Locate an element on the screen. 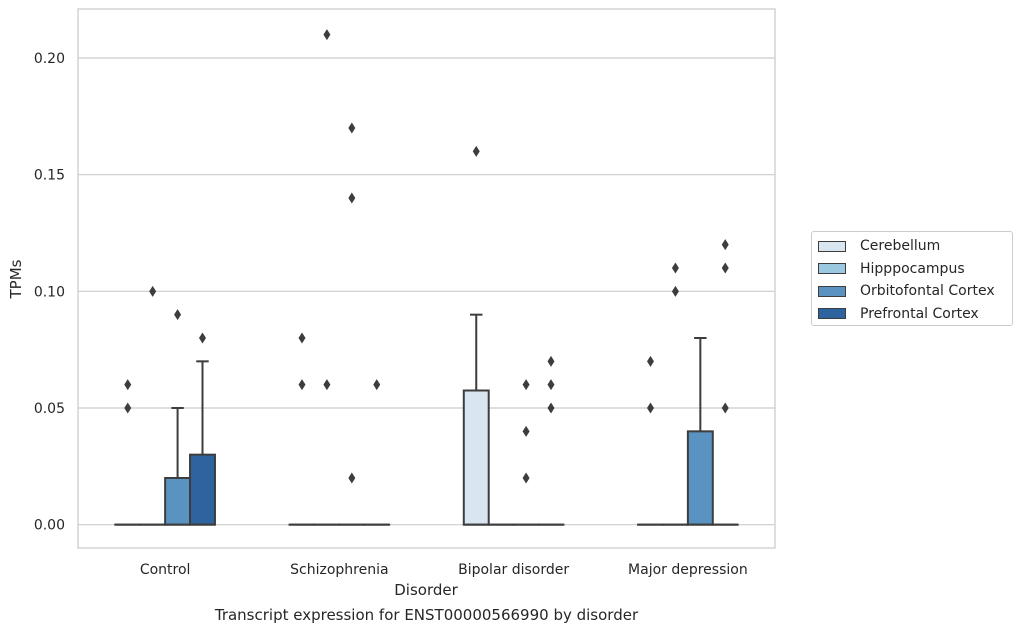 Image resolution: width=1023 pixels, height=634 pixels. x-tick-label: Control is located at coordinates (165, 570).